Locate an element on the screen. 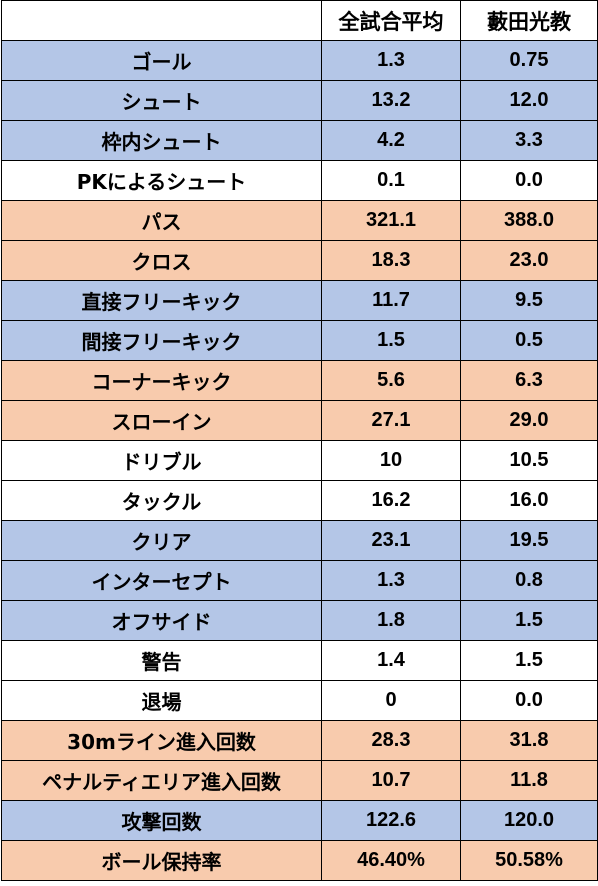 Image resolution: width=598 pixels, height=886 pixels. table-row: コーナーキック 5.6 6.3 is located at coordinates (299, 380).